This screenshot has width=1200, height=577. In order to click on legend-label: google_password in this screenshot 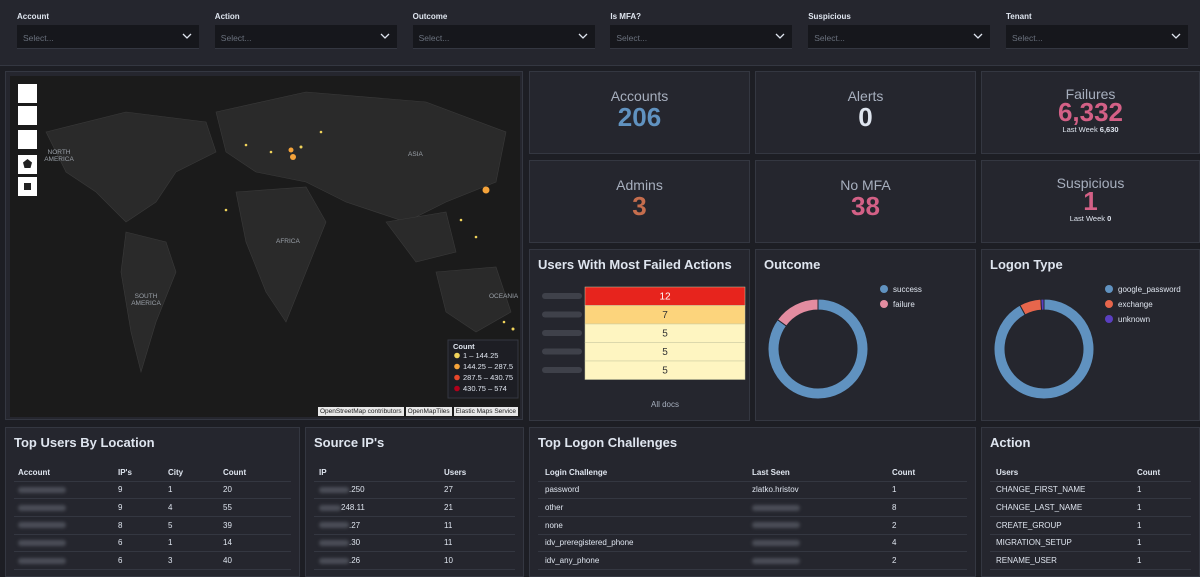, I will do `click(1149, 289)`.